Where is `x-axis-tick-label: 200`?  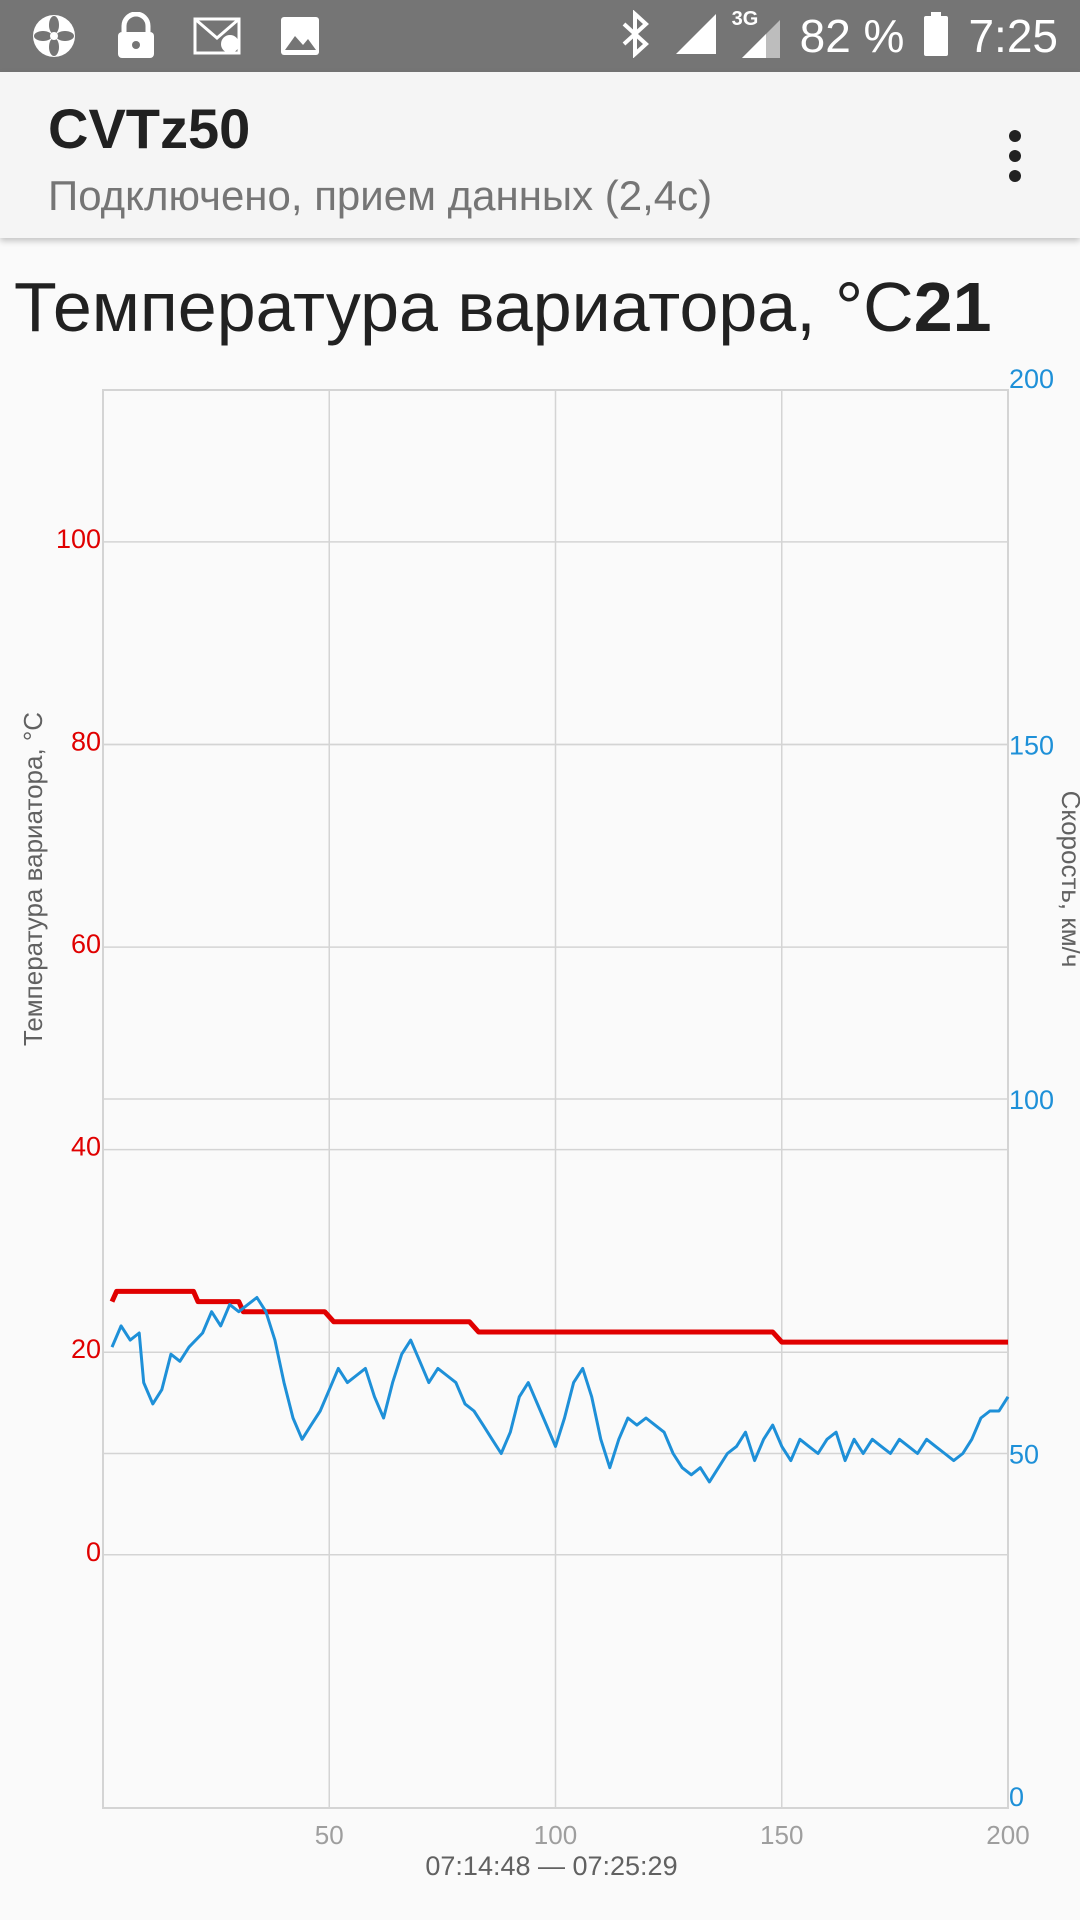
x-axis-tick-label: 200 is located at coordinates (1007, 1835).